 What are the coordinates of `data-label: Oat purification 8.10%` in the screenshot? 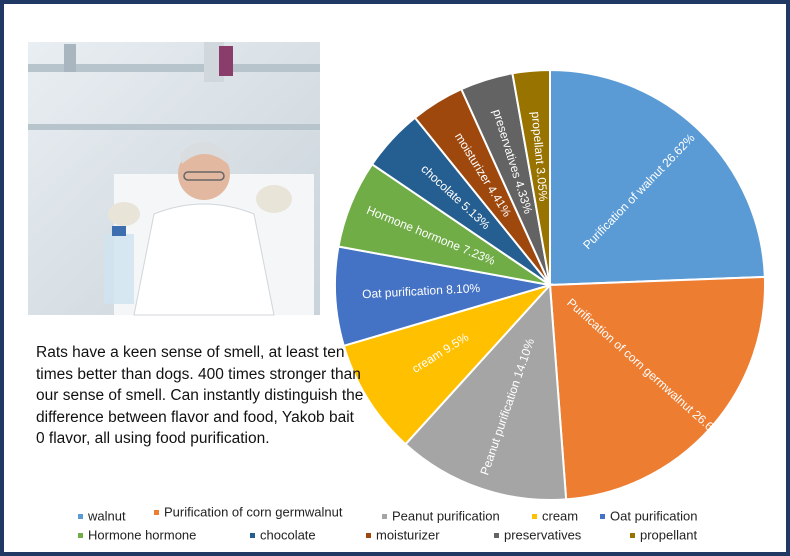 It's located at (421, 291).